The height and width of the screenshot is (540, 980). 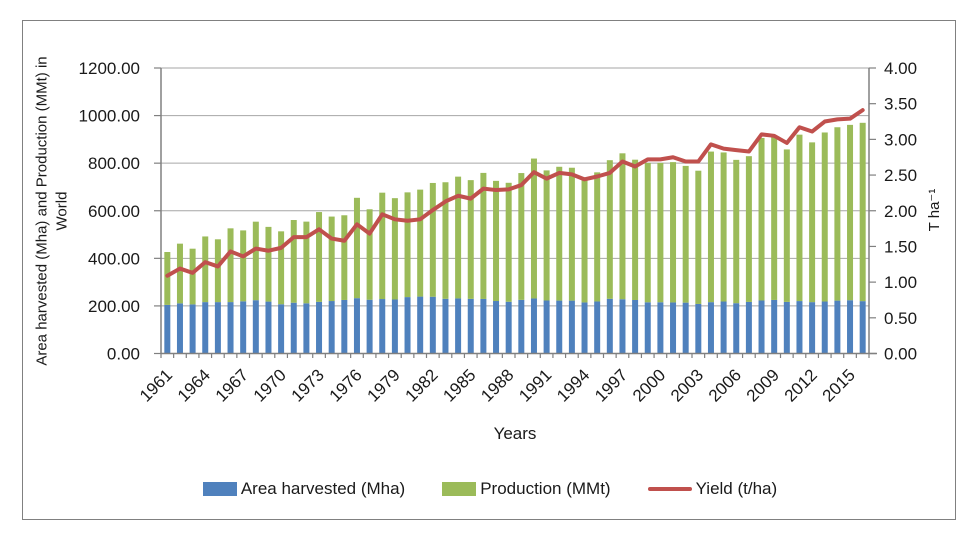 I want to click on x-axis-tick-label: 1979, so click(x=384, y=385).